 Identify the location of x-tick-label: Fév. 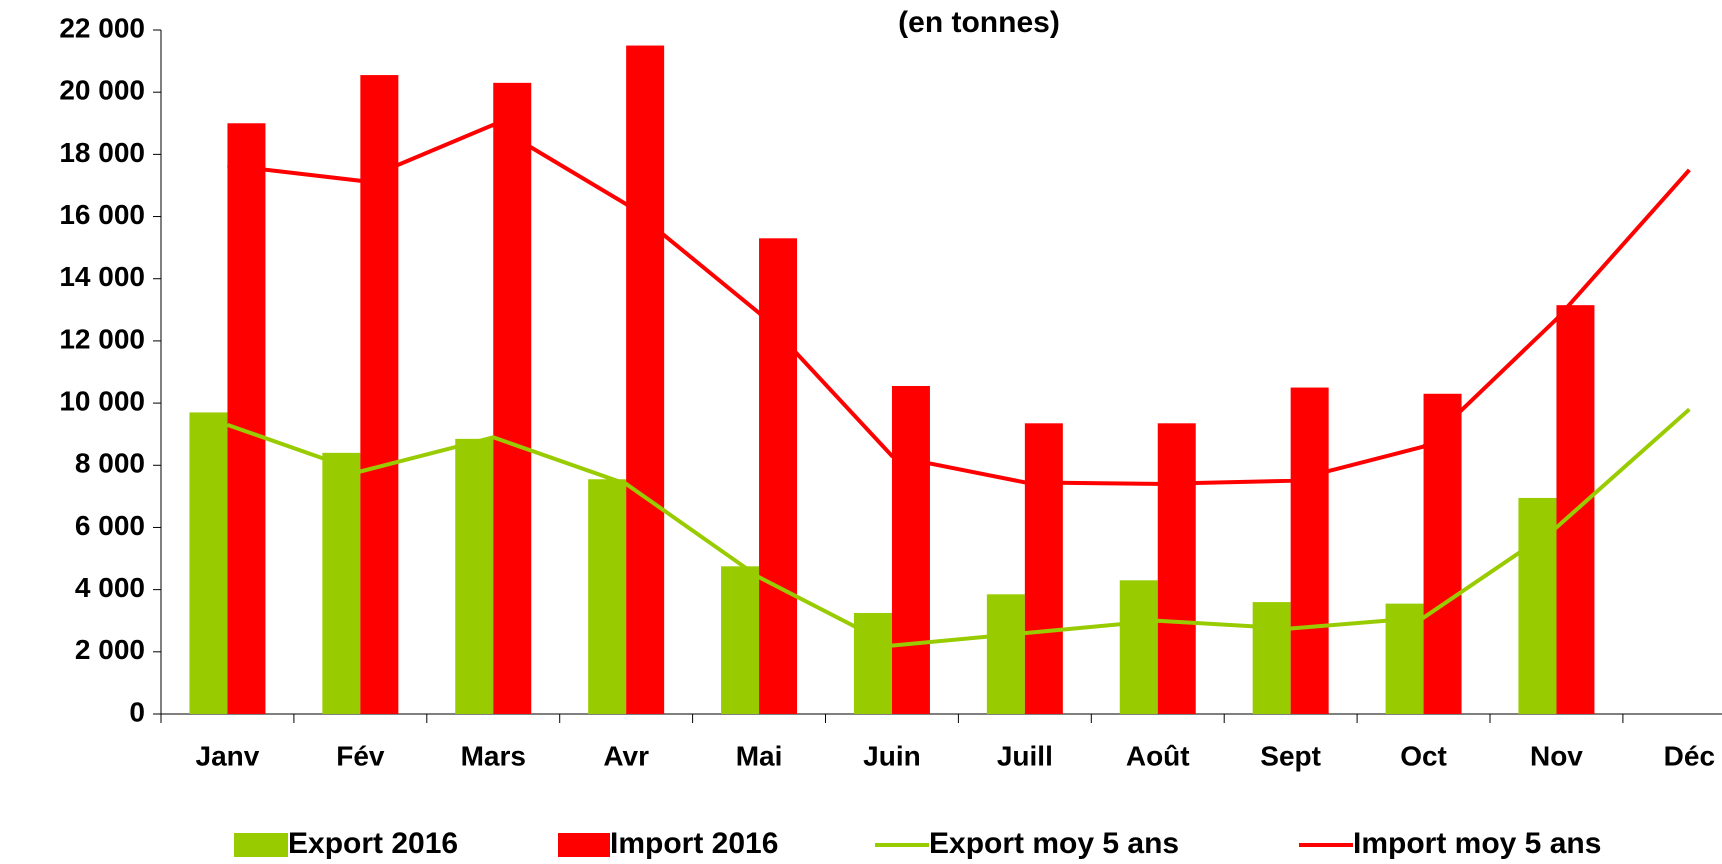
(360, 755).